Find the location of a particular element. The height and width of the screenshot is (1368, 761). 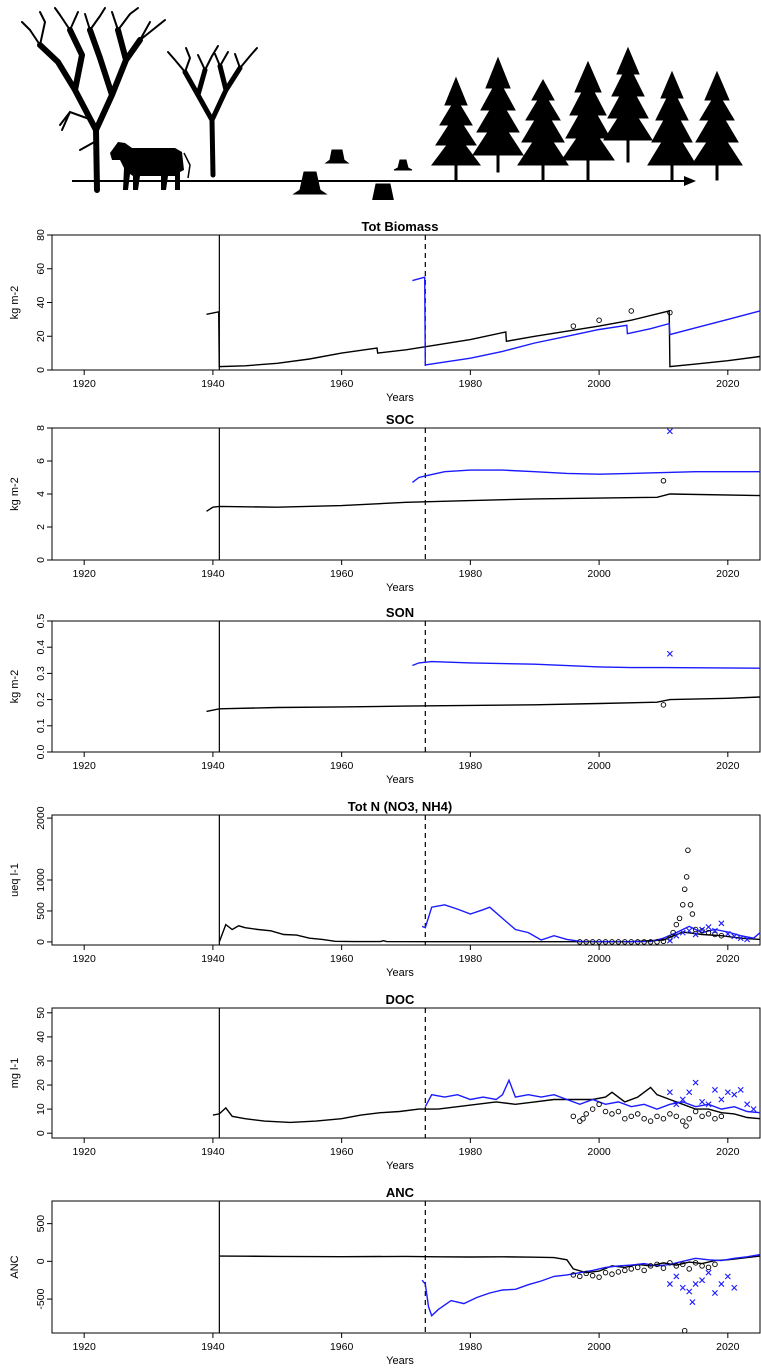

y-tick-label: 20 is located at coordinates (41, 1085).